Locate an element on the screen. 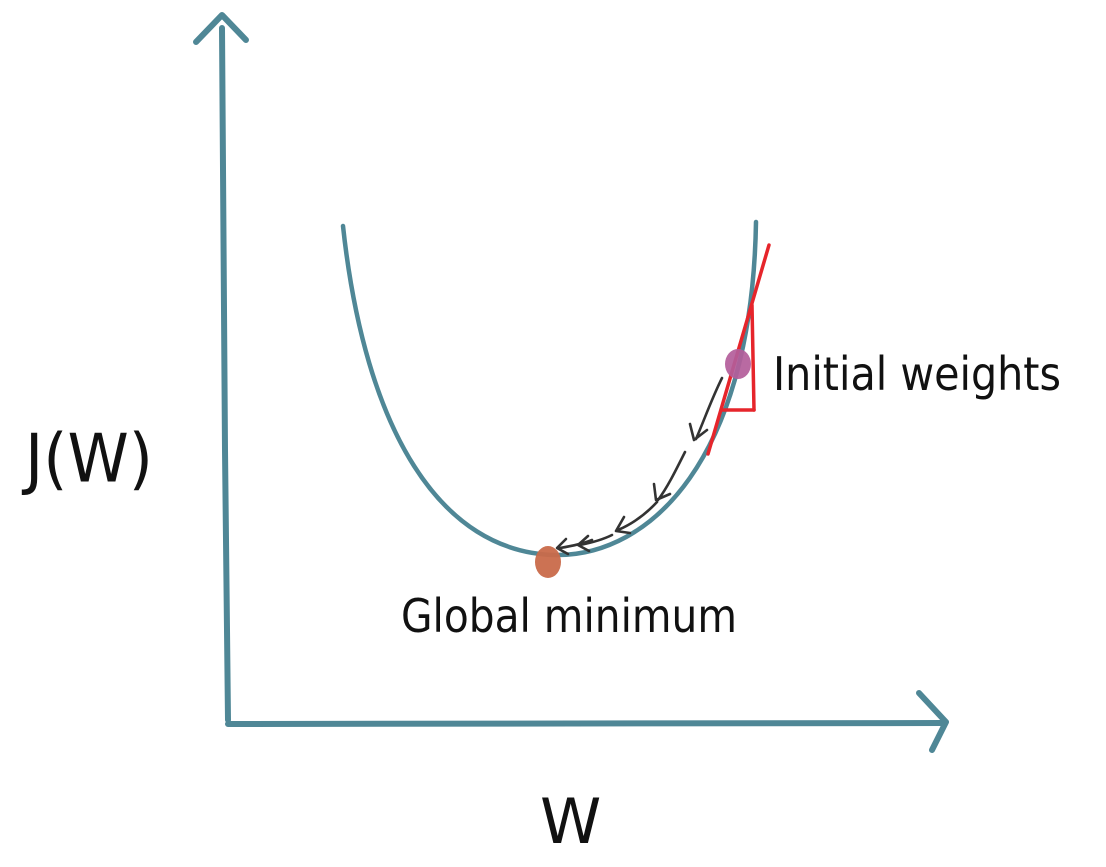 Image resolution: width=1106 pixels, height=867 pixels. y-axis is located at coordinates (221, 367).